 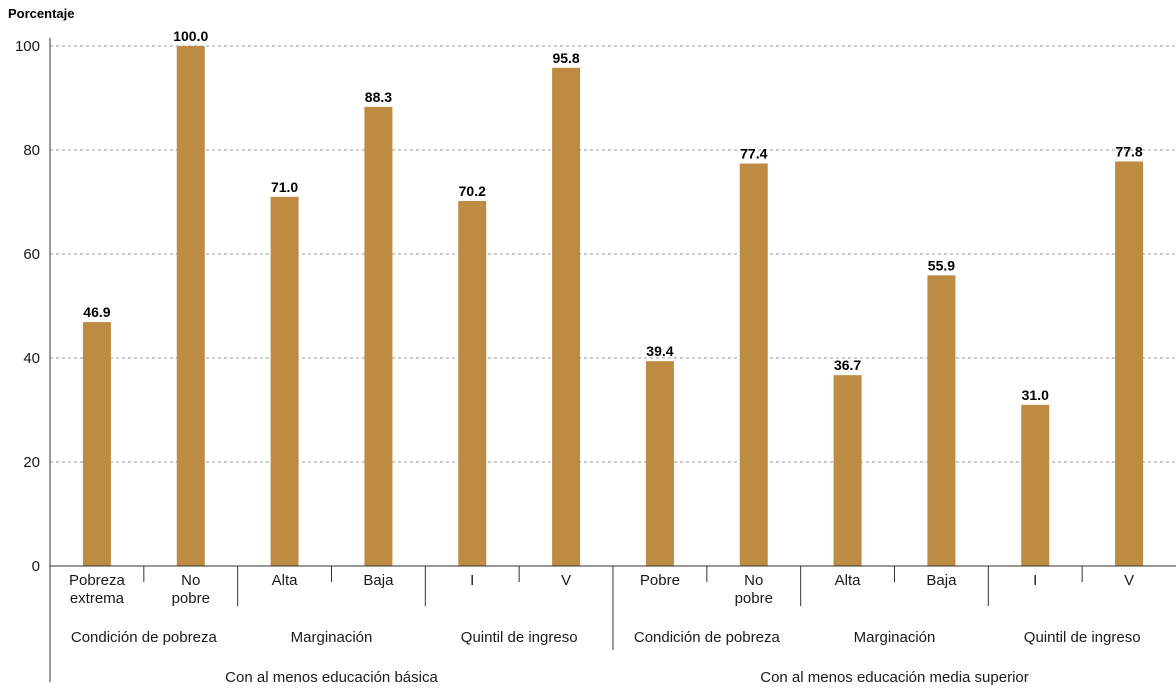 I want to click on data-label: 71.0, so click(x=284, y=187).